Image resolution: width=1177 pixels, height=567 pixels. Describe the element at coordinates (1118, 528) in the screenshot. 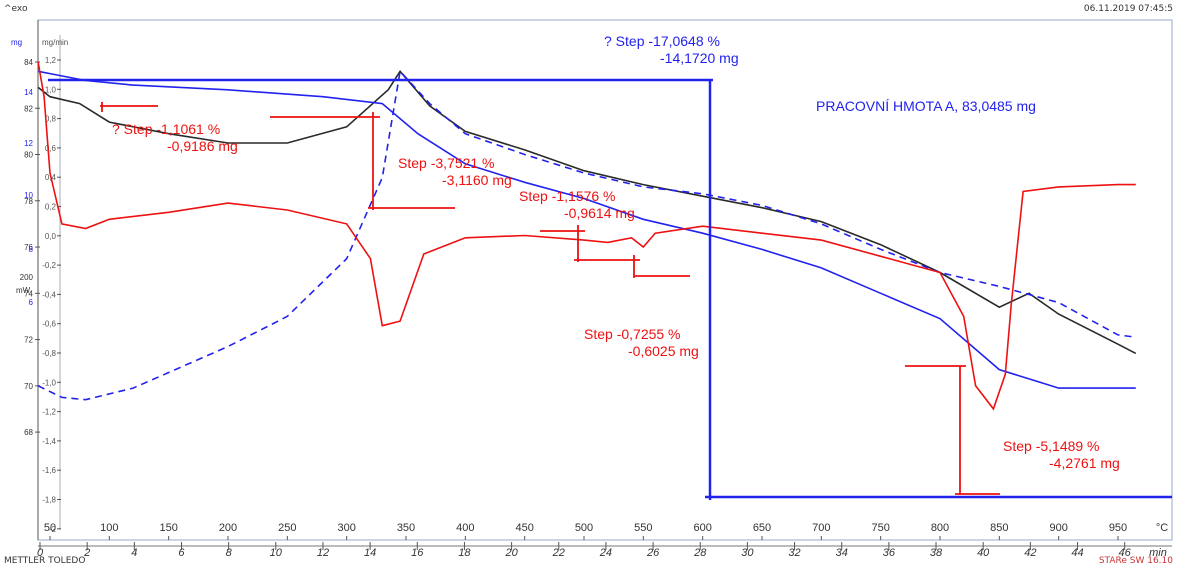

I see `x-temp-tick-label: 950` at that location.